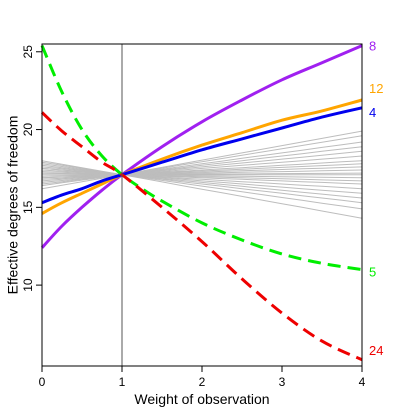 This screenshot has height=419, width=407. Describe the element at coordinates (201, 399) in the screenshot. I see `x-axis-title: Weight of observation` at that location.